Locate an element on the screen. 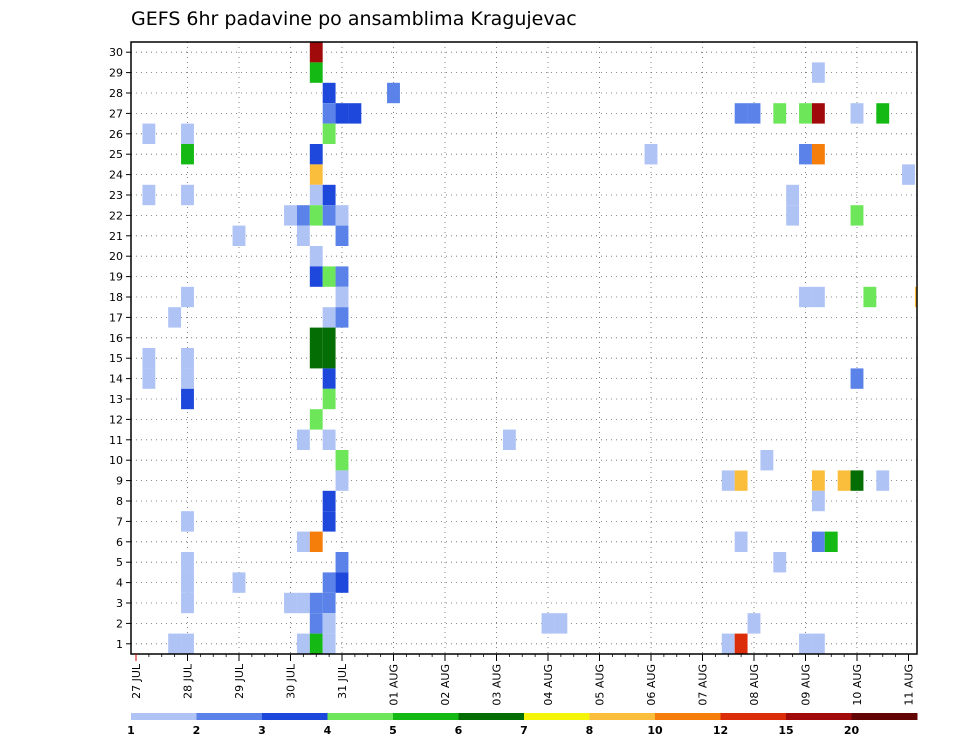 The height and width of the screenshot is (742, 960). y-tick-label: 16 is located at coordinates (116, 338).